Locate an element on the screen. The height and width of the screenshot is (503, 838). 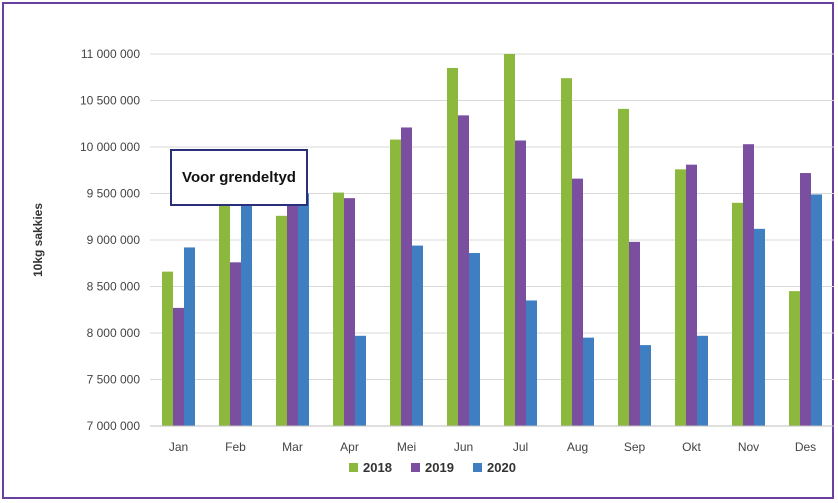
bar-2019-mei is located at coordinates (406, 276).